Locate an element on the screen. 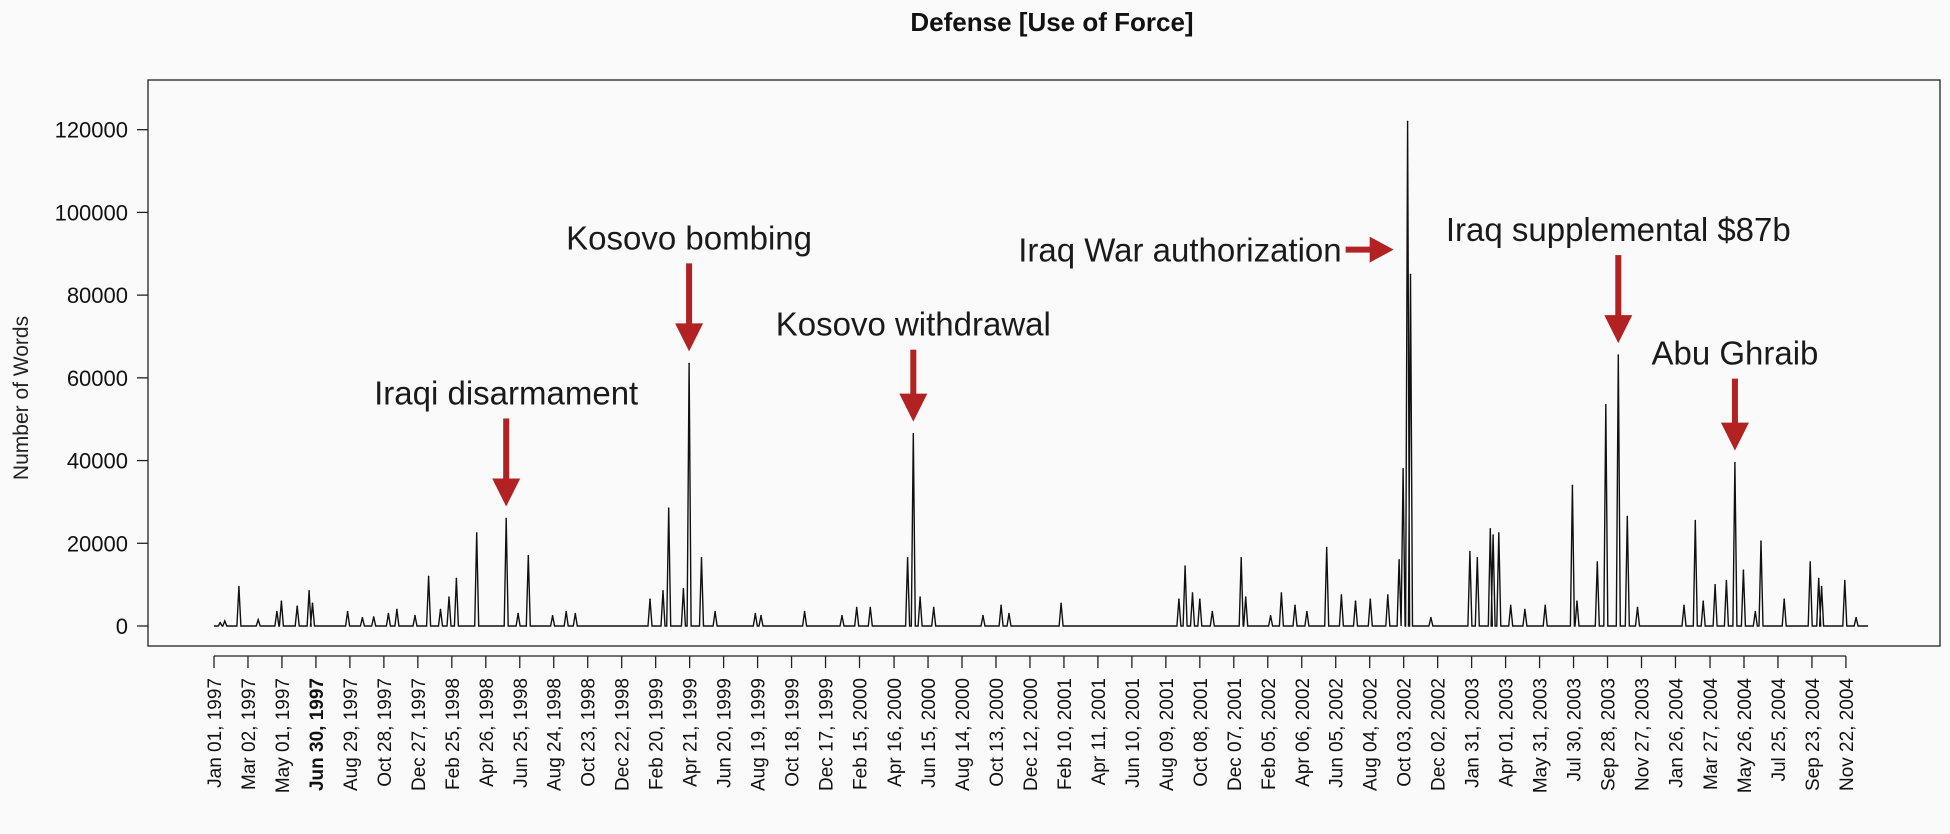 The height and width of the screenshot is (834, 1950). x-tick-label: Apr 26, 1998 is located at coordinates (487, 732).